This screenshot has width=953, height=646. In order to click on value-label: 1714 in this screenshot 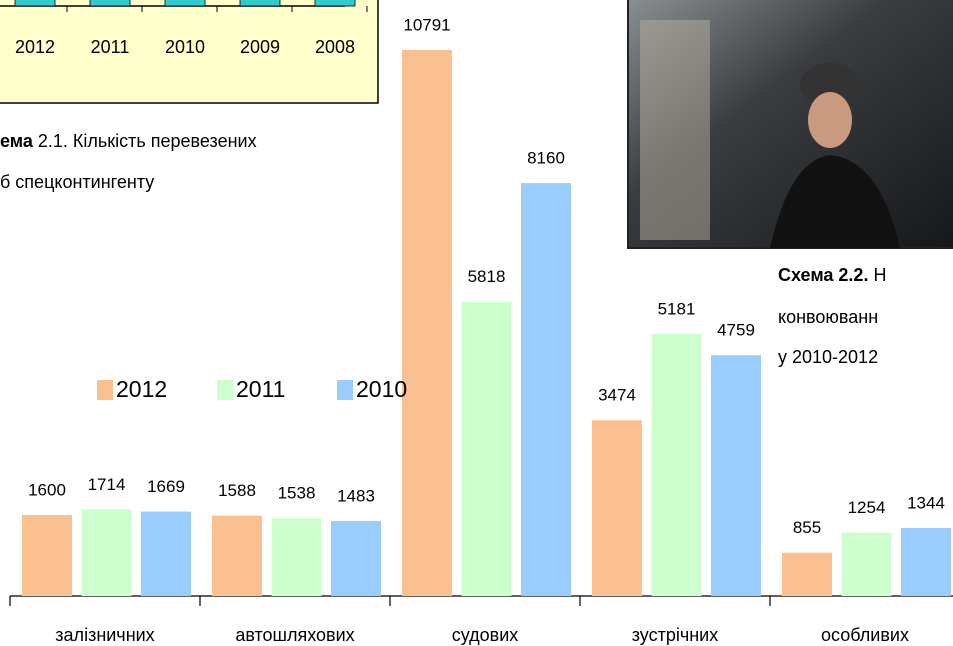, I will do `click(107, 484)`.